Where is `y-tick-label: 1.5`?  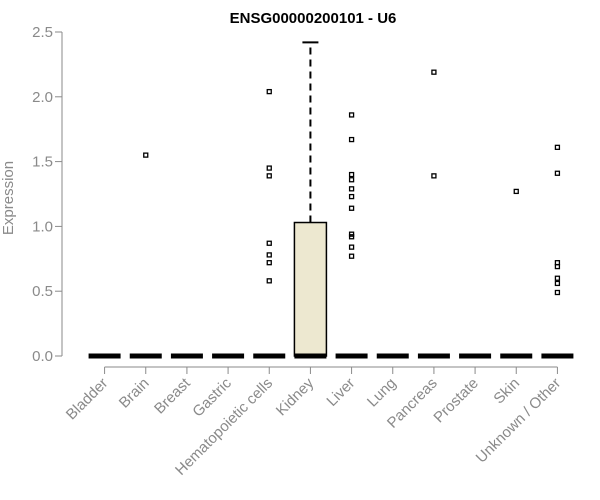
y-tick-label: 1.5 is located at coordinates (42, 162).